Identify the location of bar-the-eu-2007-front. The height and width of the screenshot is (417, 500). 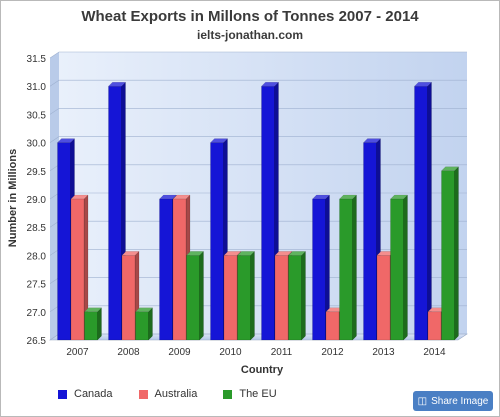
(91, 326).